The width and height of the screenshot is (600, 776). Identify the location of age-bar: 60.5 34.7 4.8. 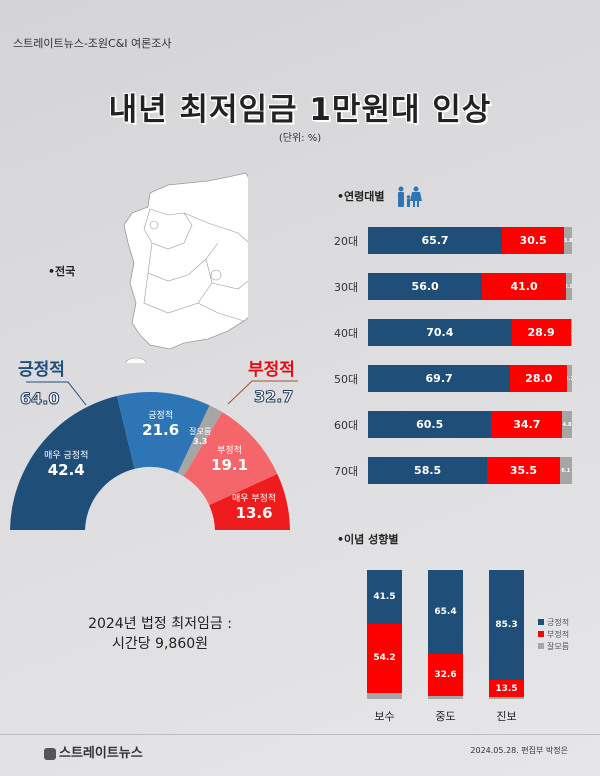
(470, 424).